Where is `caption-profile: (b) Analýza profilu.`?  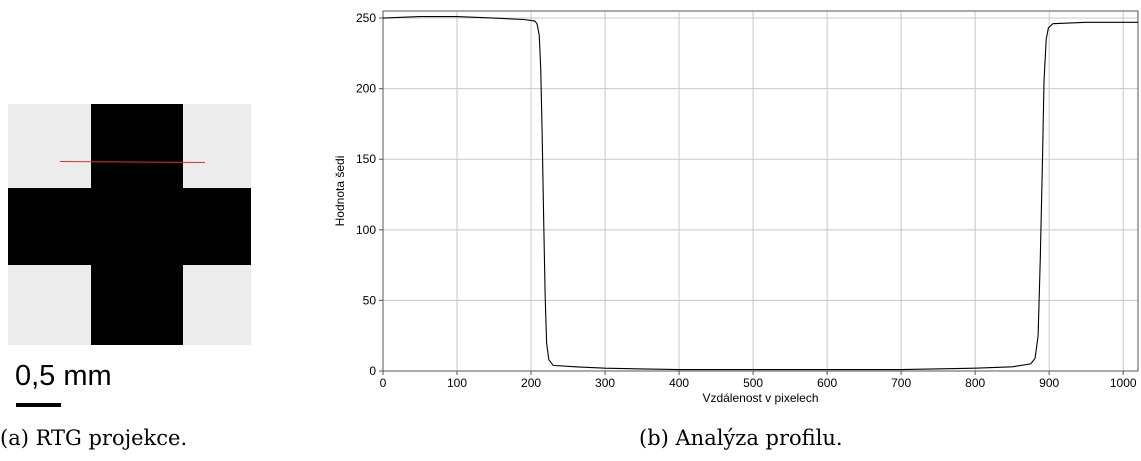 caption-profile: (b) Analýza profilu. is located at coordinates (741, 438).